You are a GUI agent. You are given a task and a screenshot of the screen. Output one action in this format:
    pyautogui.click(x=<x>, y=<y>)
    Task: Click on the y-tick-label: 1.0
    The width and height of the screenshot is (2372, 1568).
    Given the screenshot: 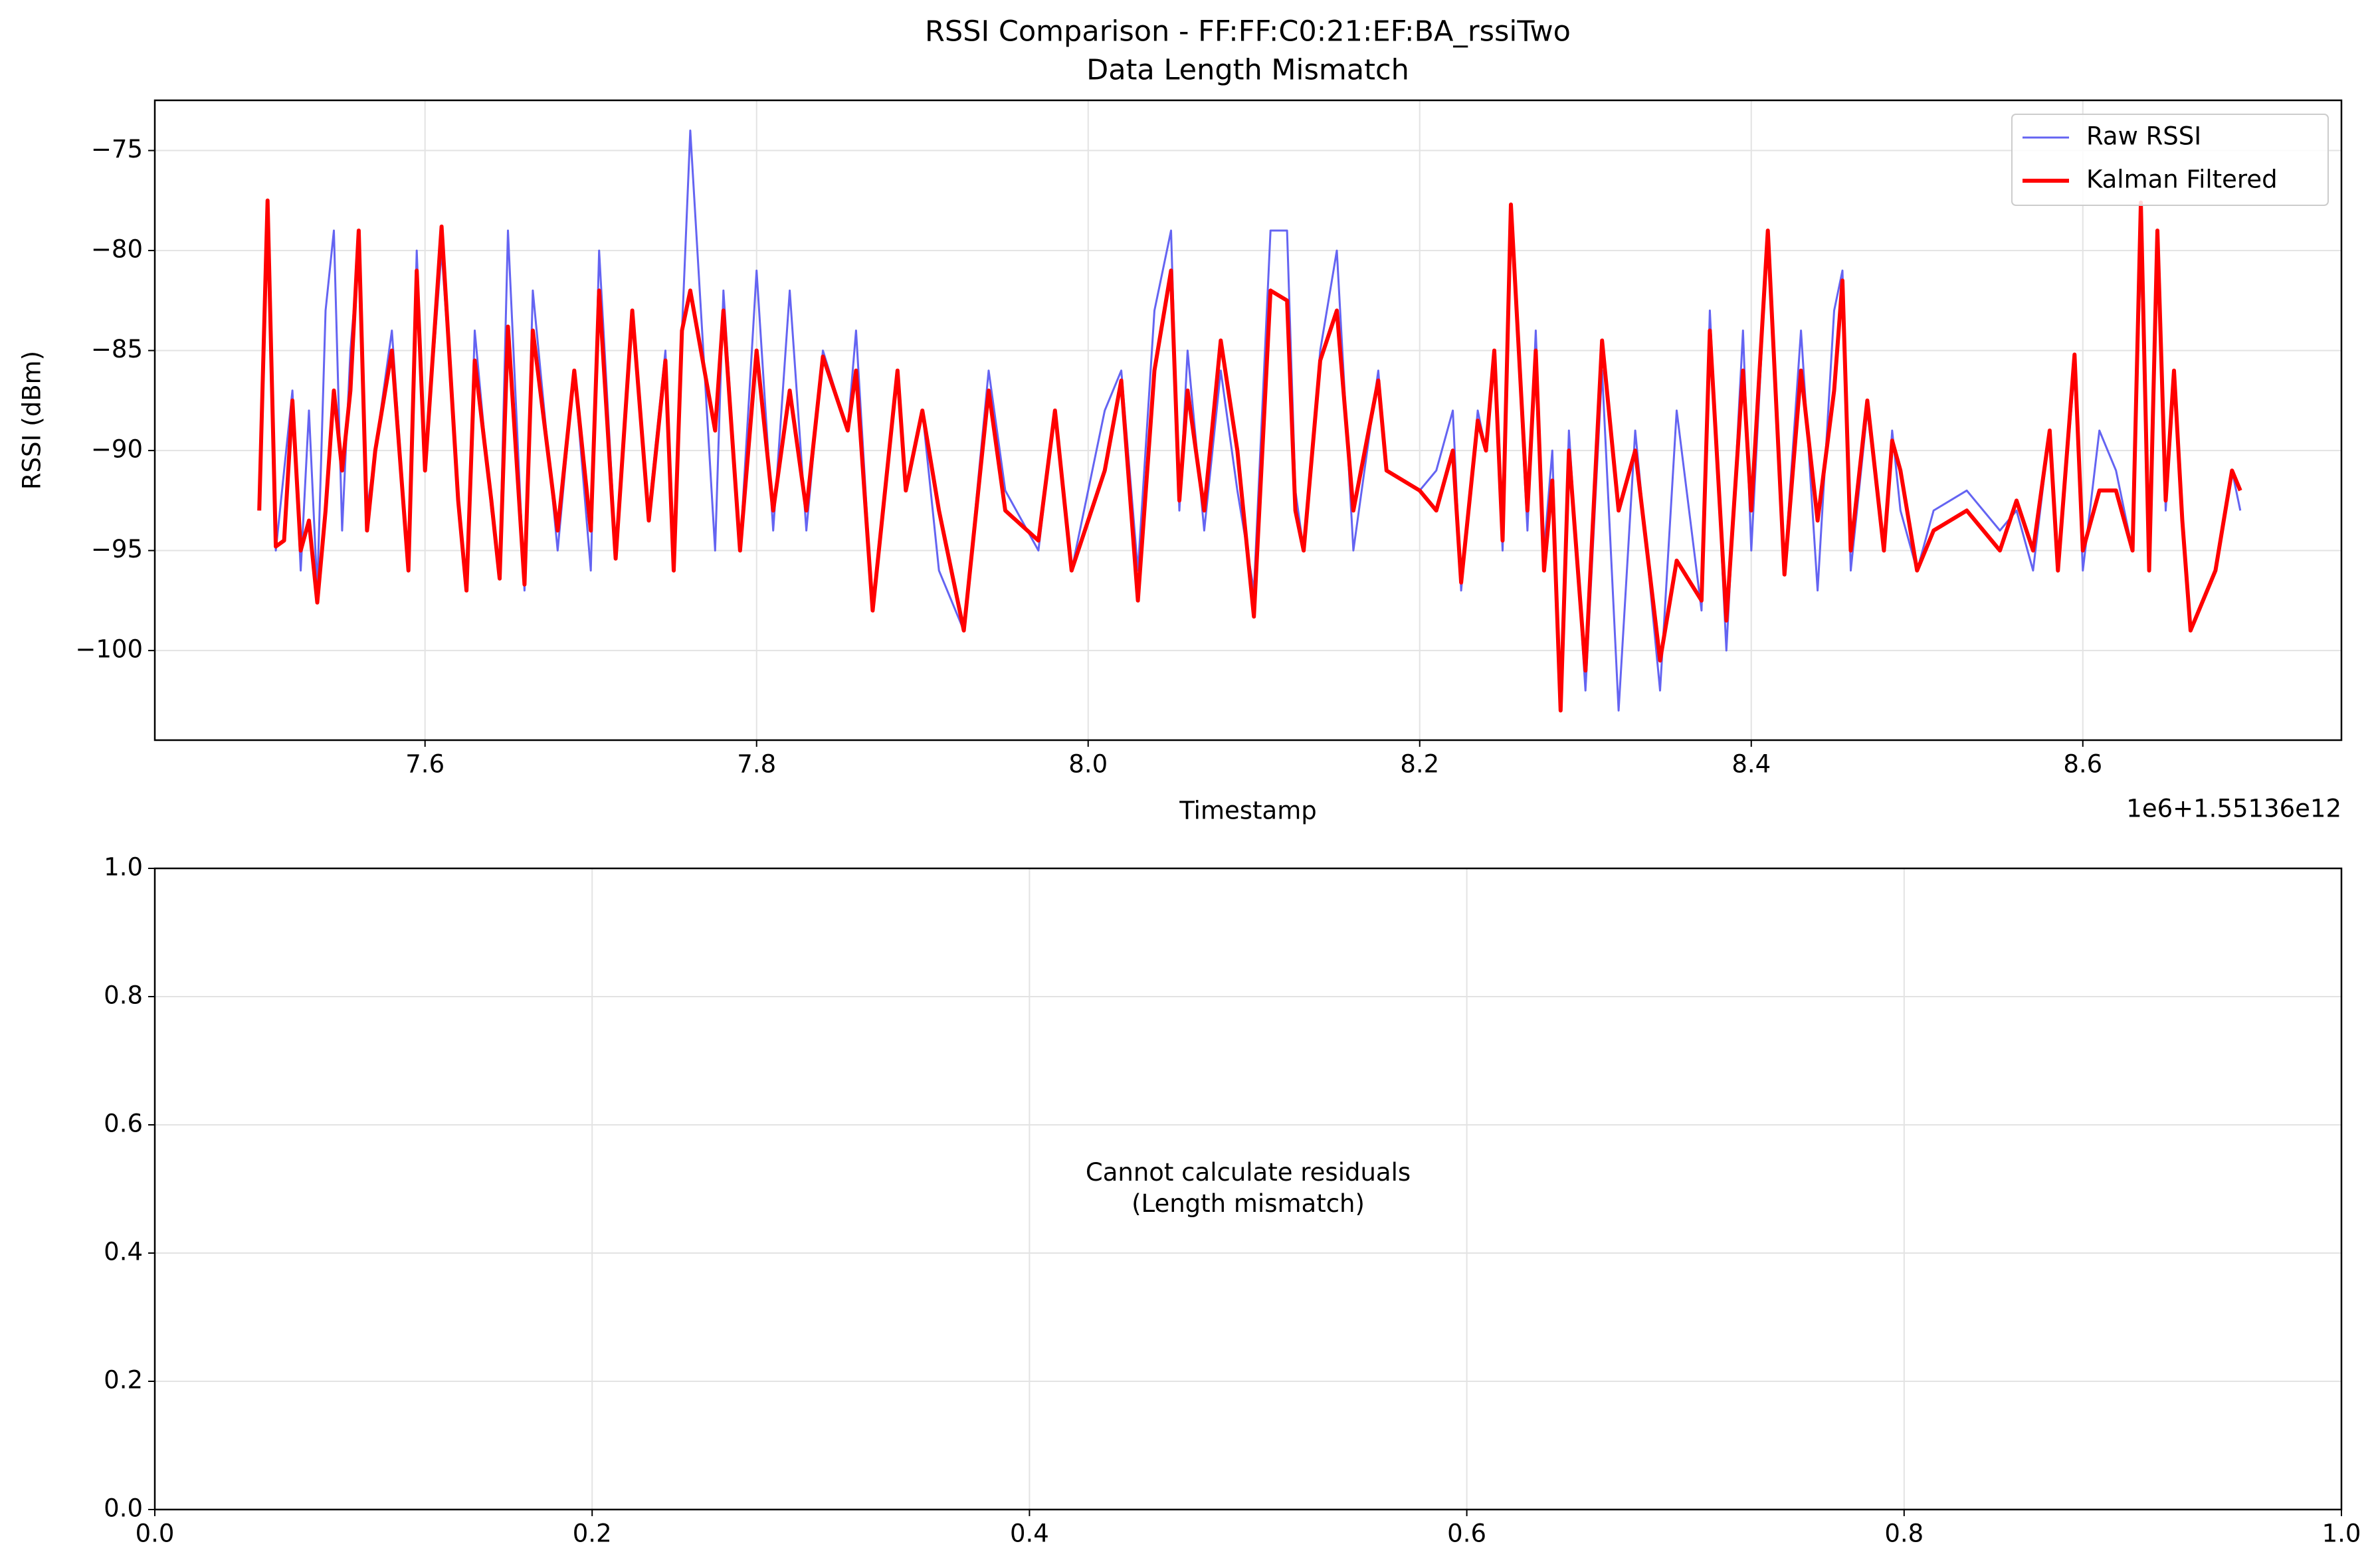 What is the action you would take?
    pyautogui.click(x=123, y=867)
    